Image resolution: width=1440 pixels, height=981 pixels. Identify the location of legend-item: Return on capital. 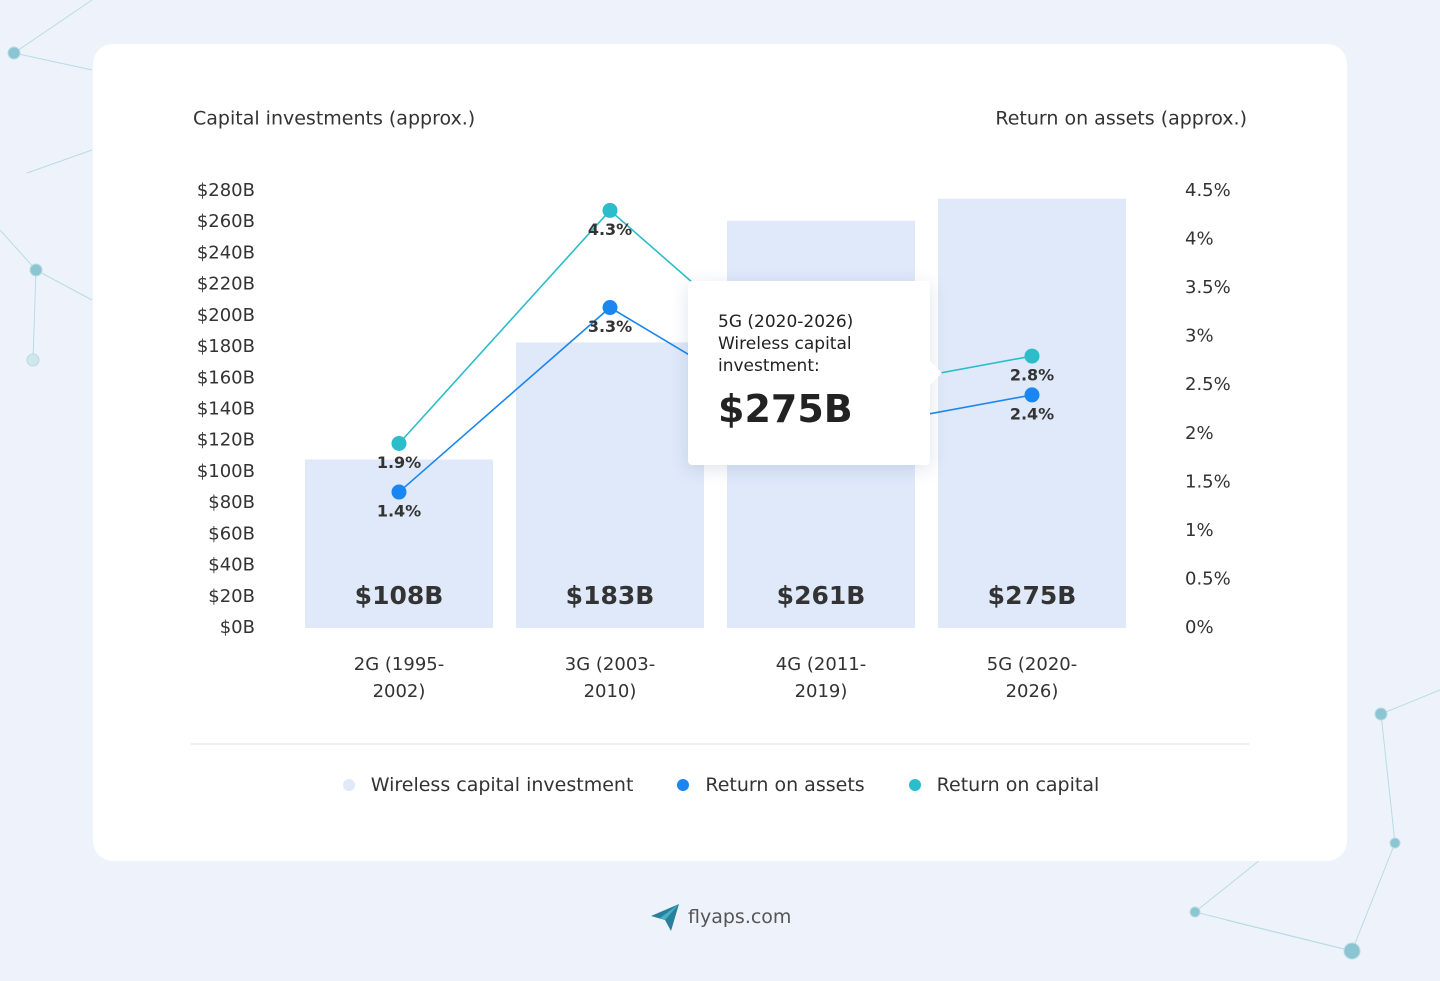
(1004, 785).